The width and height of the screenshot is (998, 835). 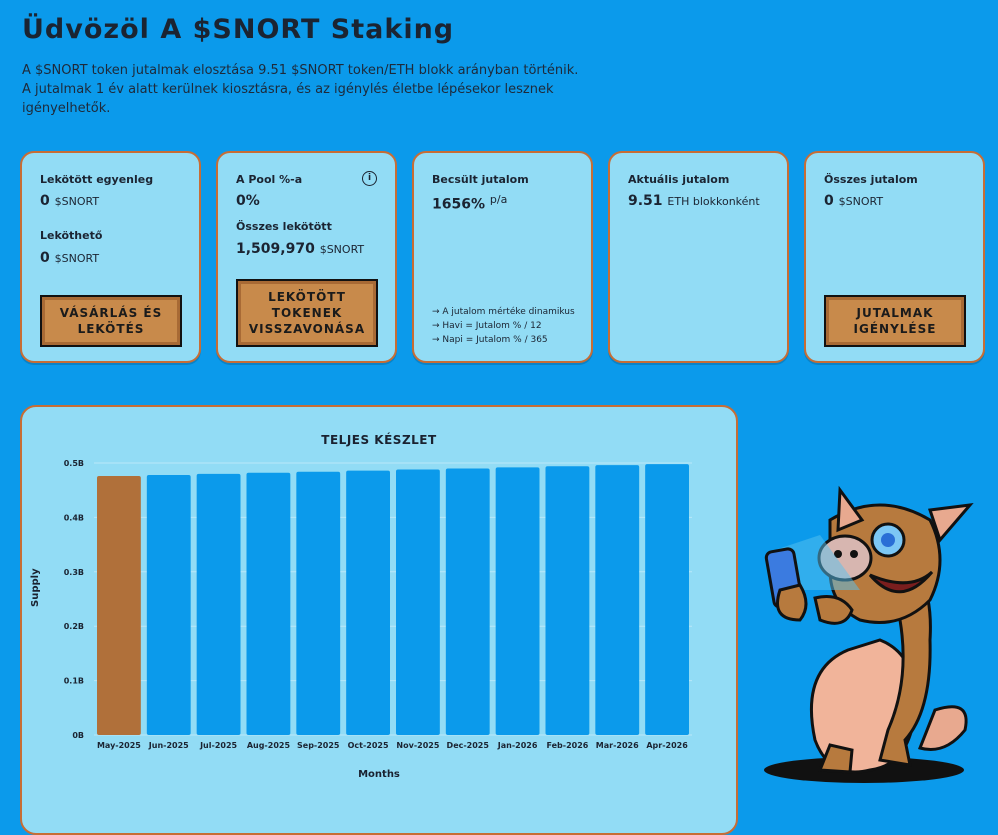 What do you see at coordinates (238, 29) in the screenshot?
I see `page-title: Üdvözöl A $SNORT Staking` at bounding box center [238, 29].